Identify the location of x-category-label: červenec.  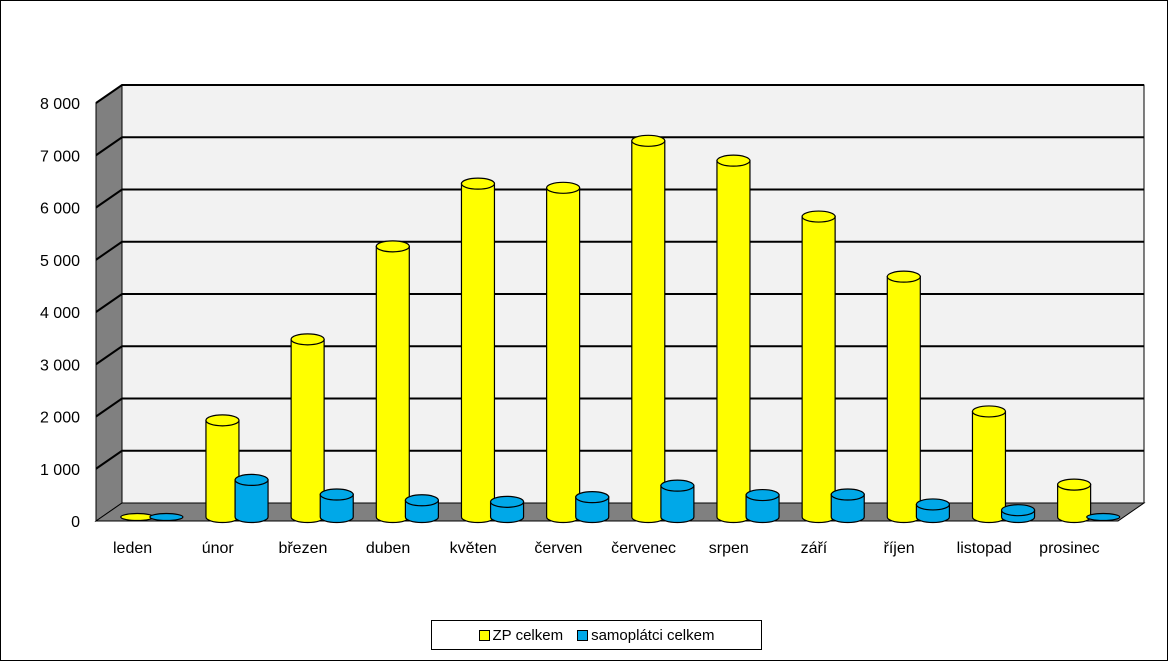
(643, 548).